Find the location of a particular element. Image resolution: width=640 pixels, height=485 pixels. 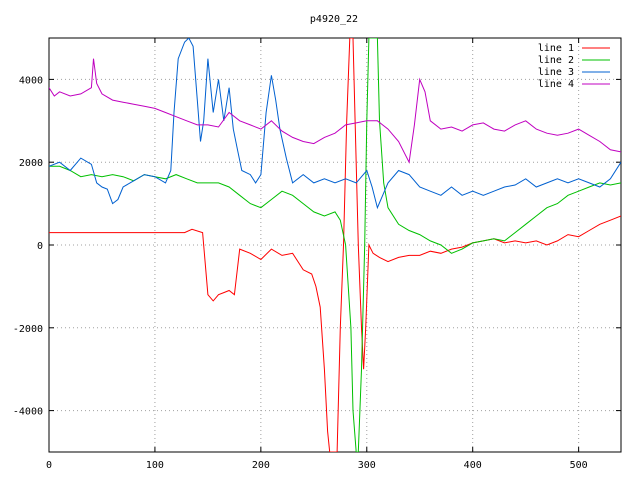

x-tick-label: 200 is located at coordinates (261, 465).